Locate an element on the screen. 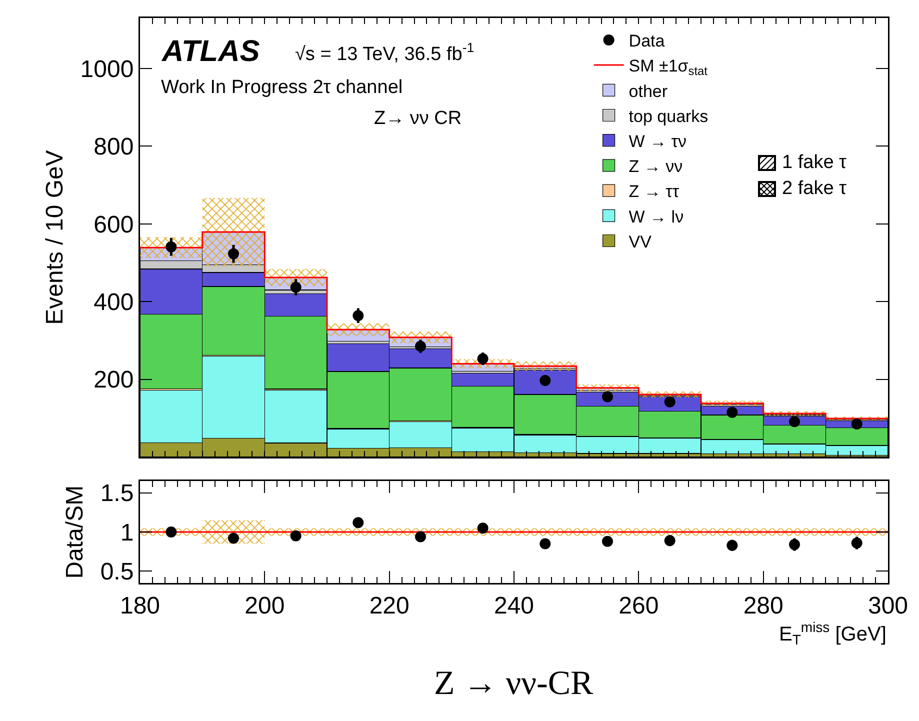 This screenshot has height=721, width=919. x-tick-label: 280 is located at coordinates (763, 606).